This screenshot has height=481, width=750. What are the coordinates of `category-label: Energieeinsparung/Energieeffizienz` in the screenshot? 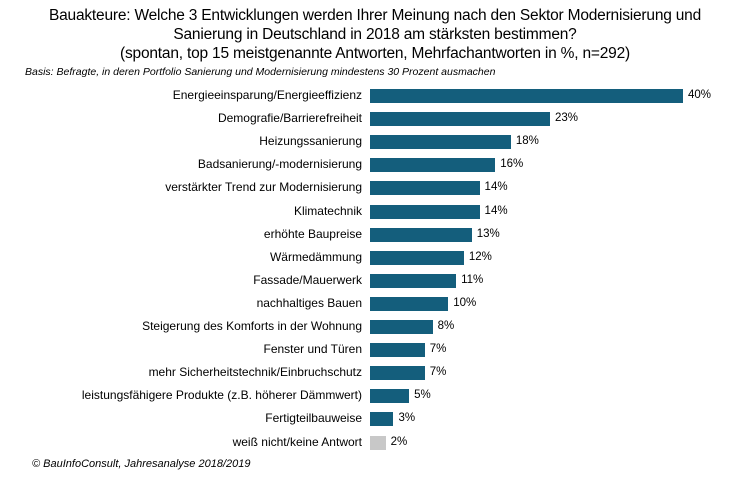 It's located at (267, 95).